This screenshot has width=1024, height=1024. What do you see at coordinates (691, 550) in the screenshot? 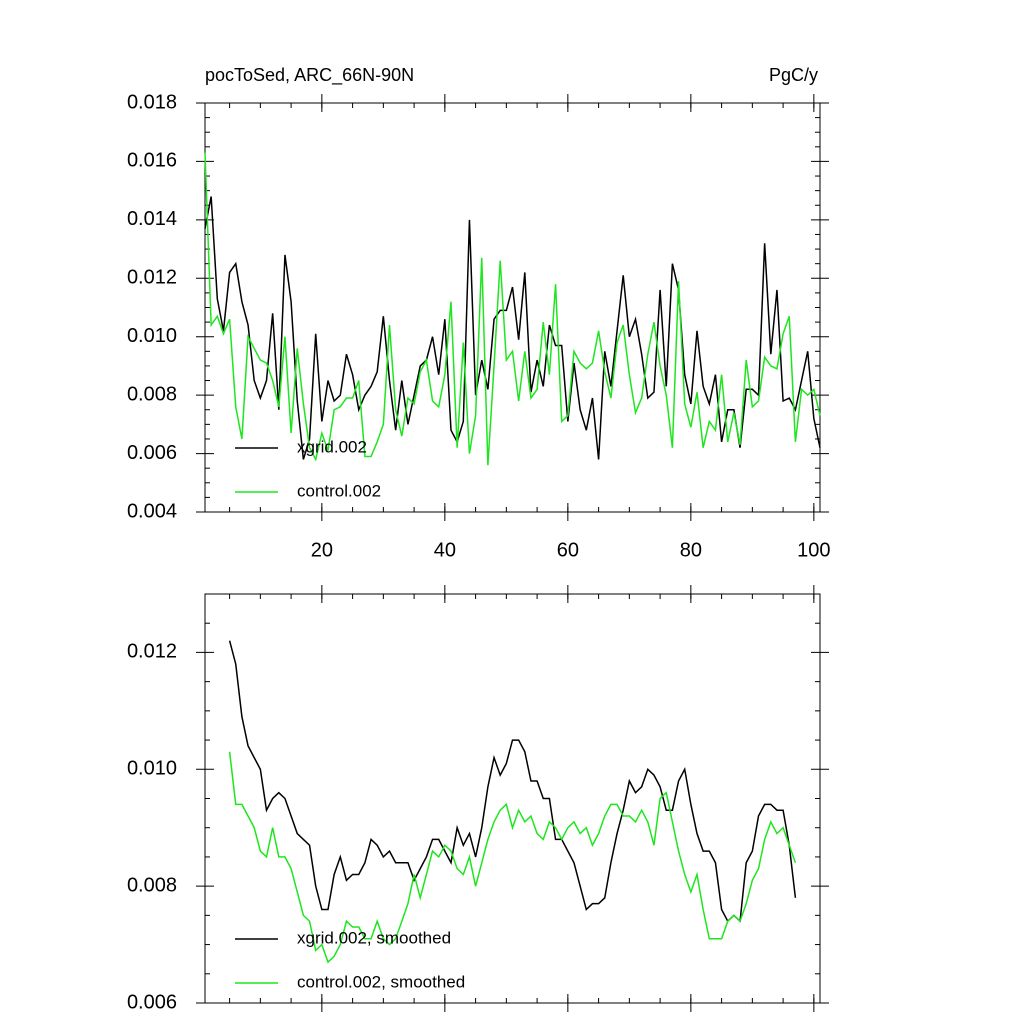
I see `x-tick-label: 80` at bounding box center [691, 550].